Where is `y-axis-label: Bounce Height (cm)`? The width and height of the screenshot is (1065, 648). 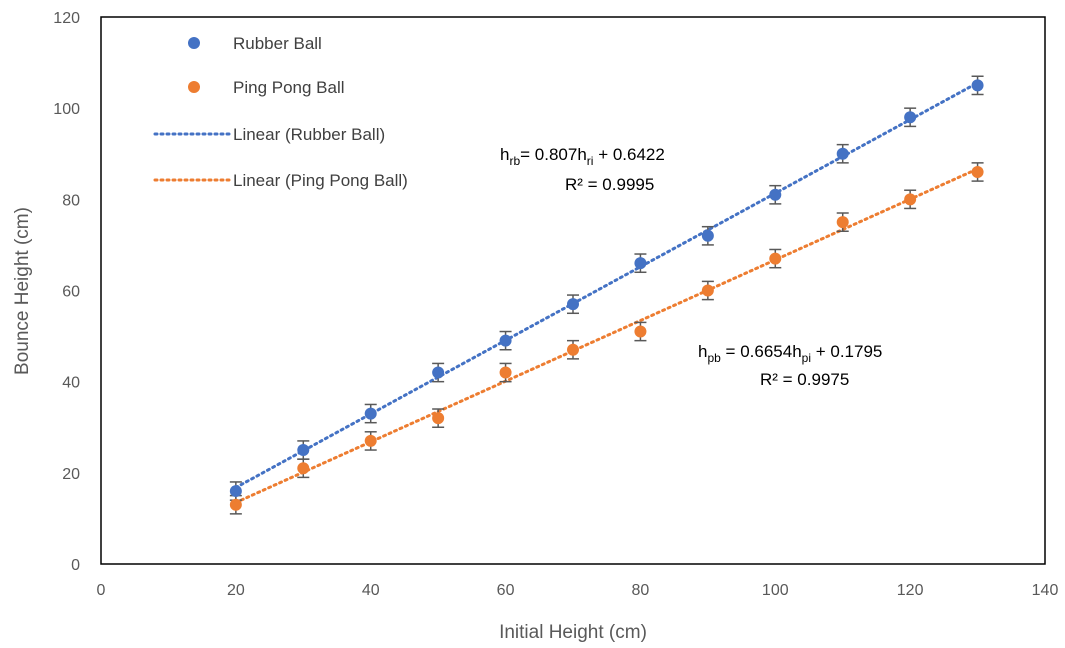
y-axis-label: Bounce Height (cm) is located at coordinates (22, 291).